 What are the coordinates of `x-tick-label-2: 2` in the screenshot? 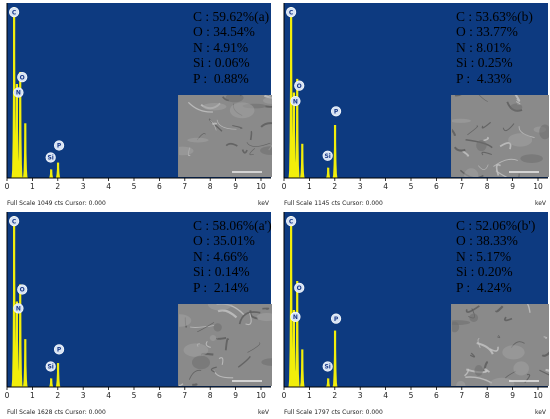 It's located at (57, 395).